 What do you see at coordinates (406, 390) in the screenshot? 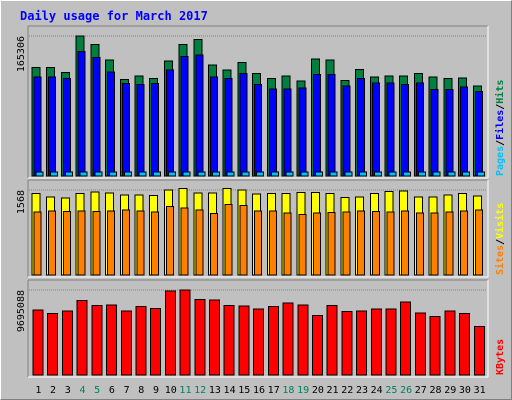
I see `x-tick-label-26: 26` at bounding box center [406, 390].